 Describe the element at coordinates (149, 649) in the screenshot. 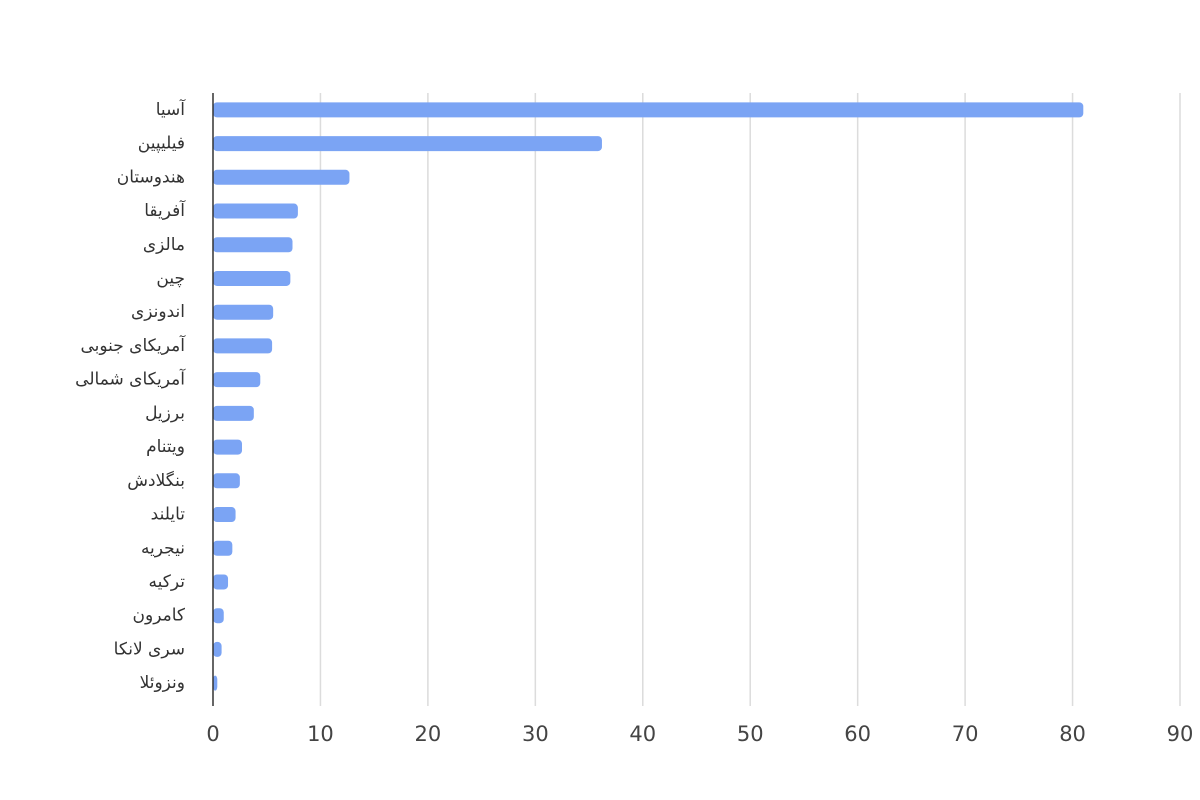

I see `y-tick-label: سری لانکا` at that location.